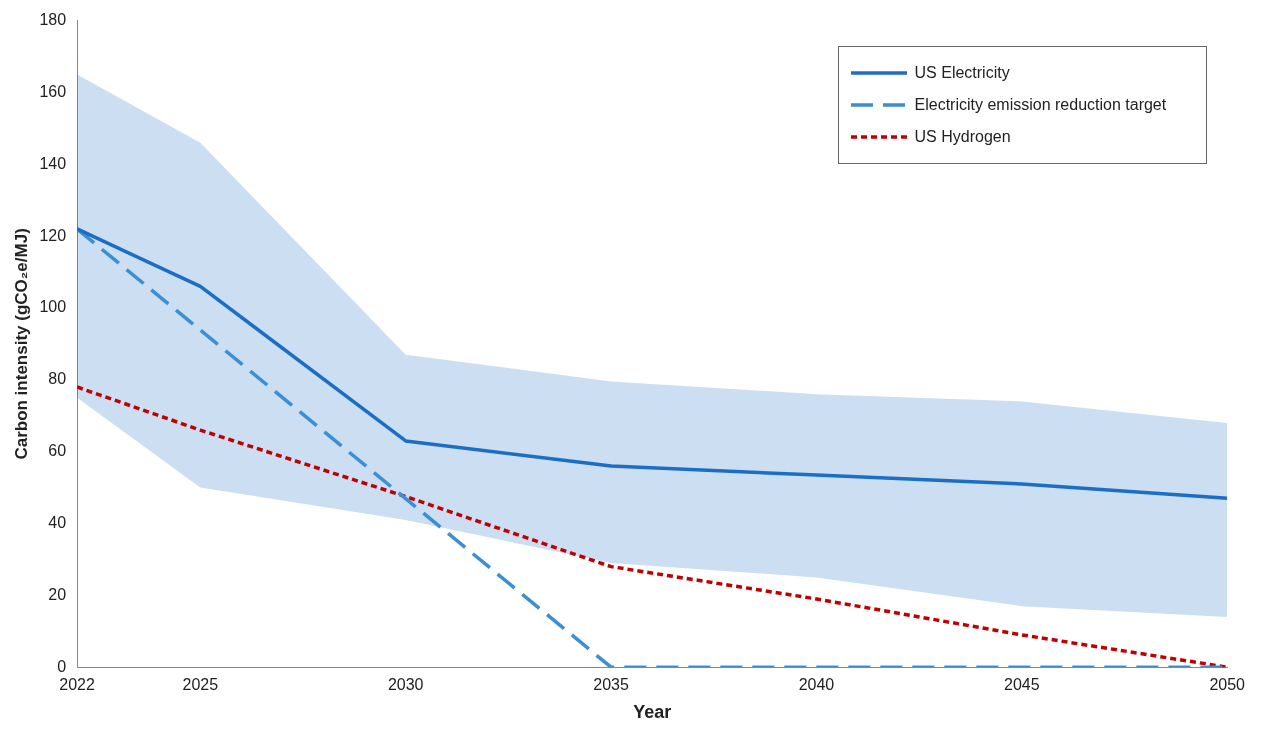 The height and width of the screenshot is (747, 1264). I want to click on x-tick-label: 2030, so click(405, 685).